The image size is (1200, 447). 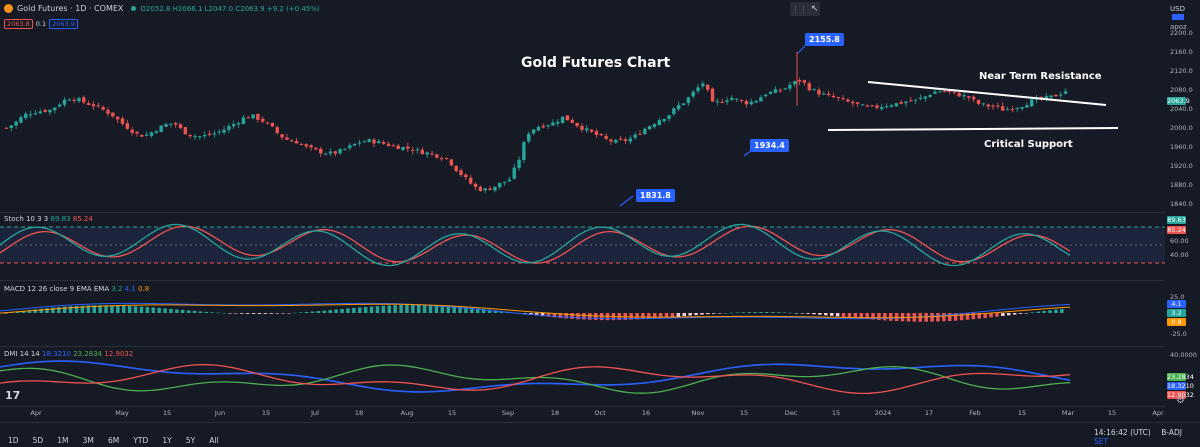 What do you see at coordinates (582, 406) in the screenshot?
I see `time-axis-border` at bounding box center [582, 406].